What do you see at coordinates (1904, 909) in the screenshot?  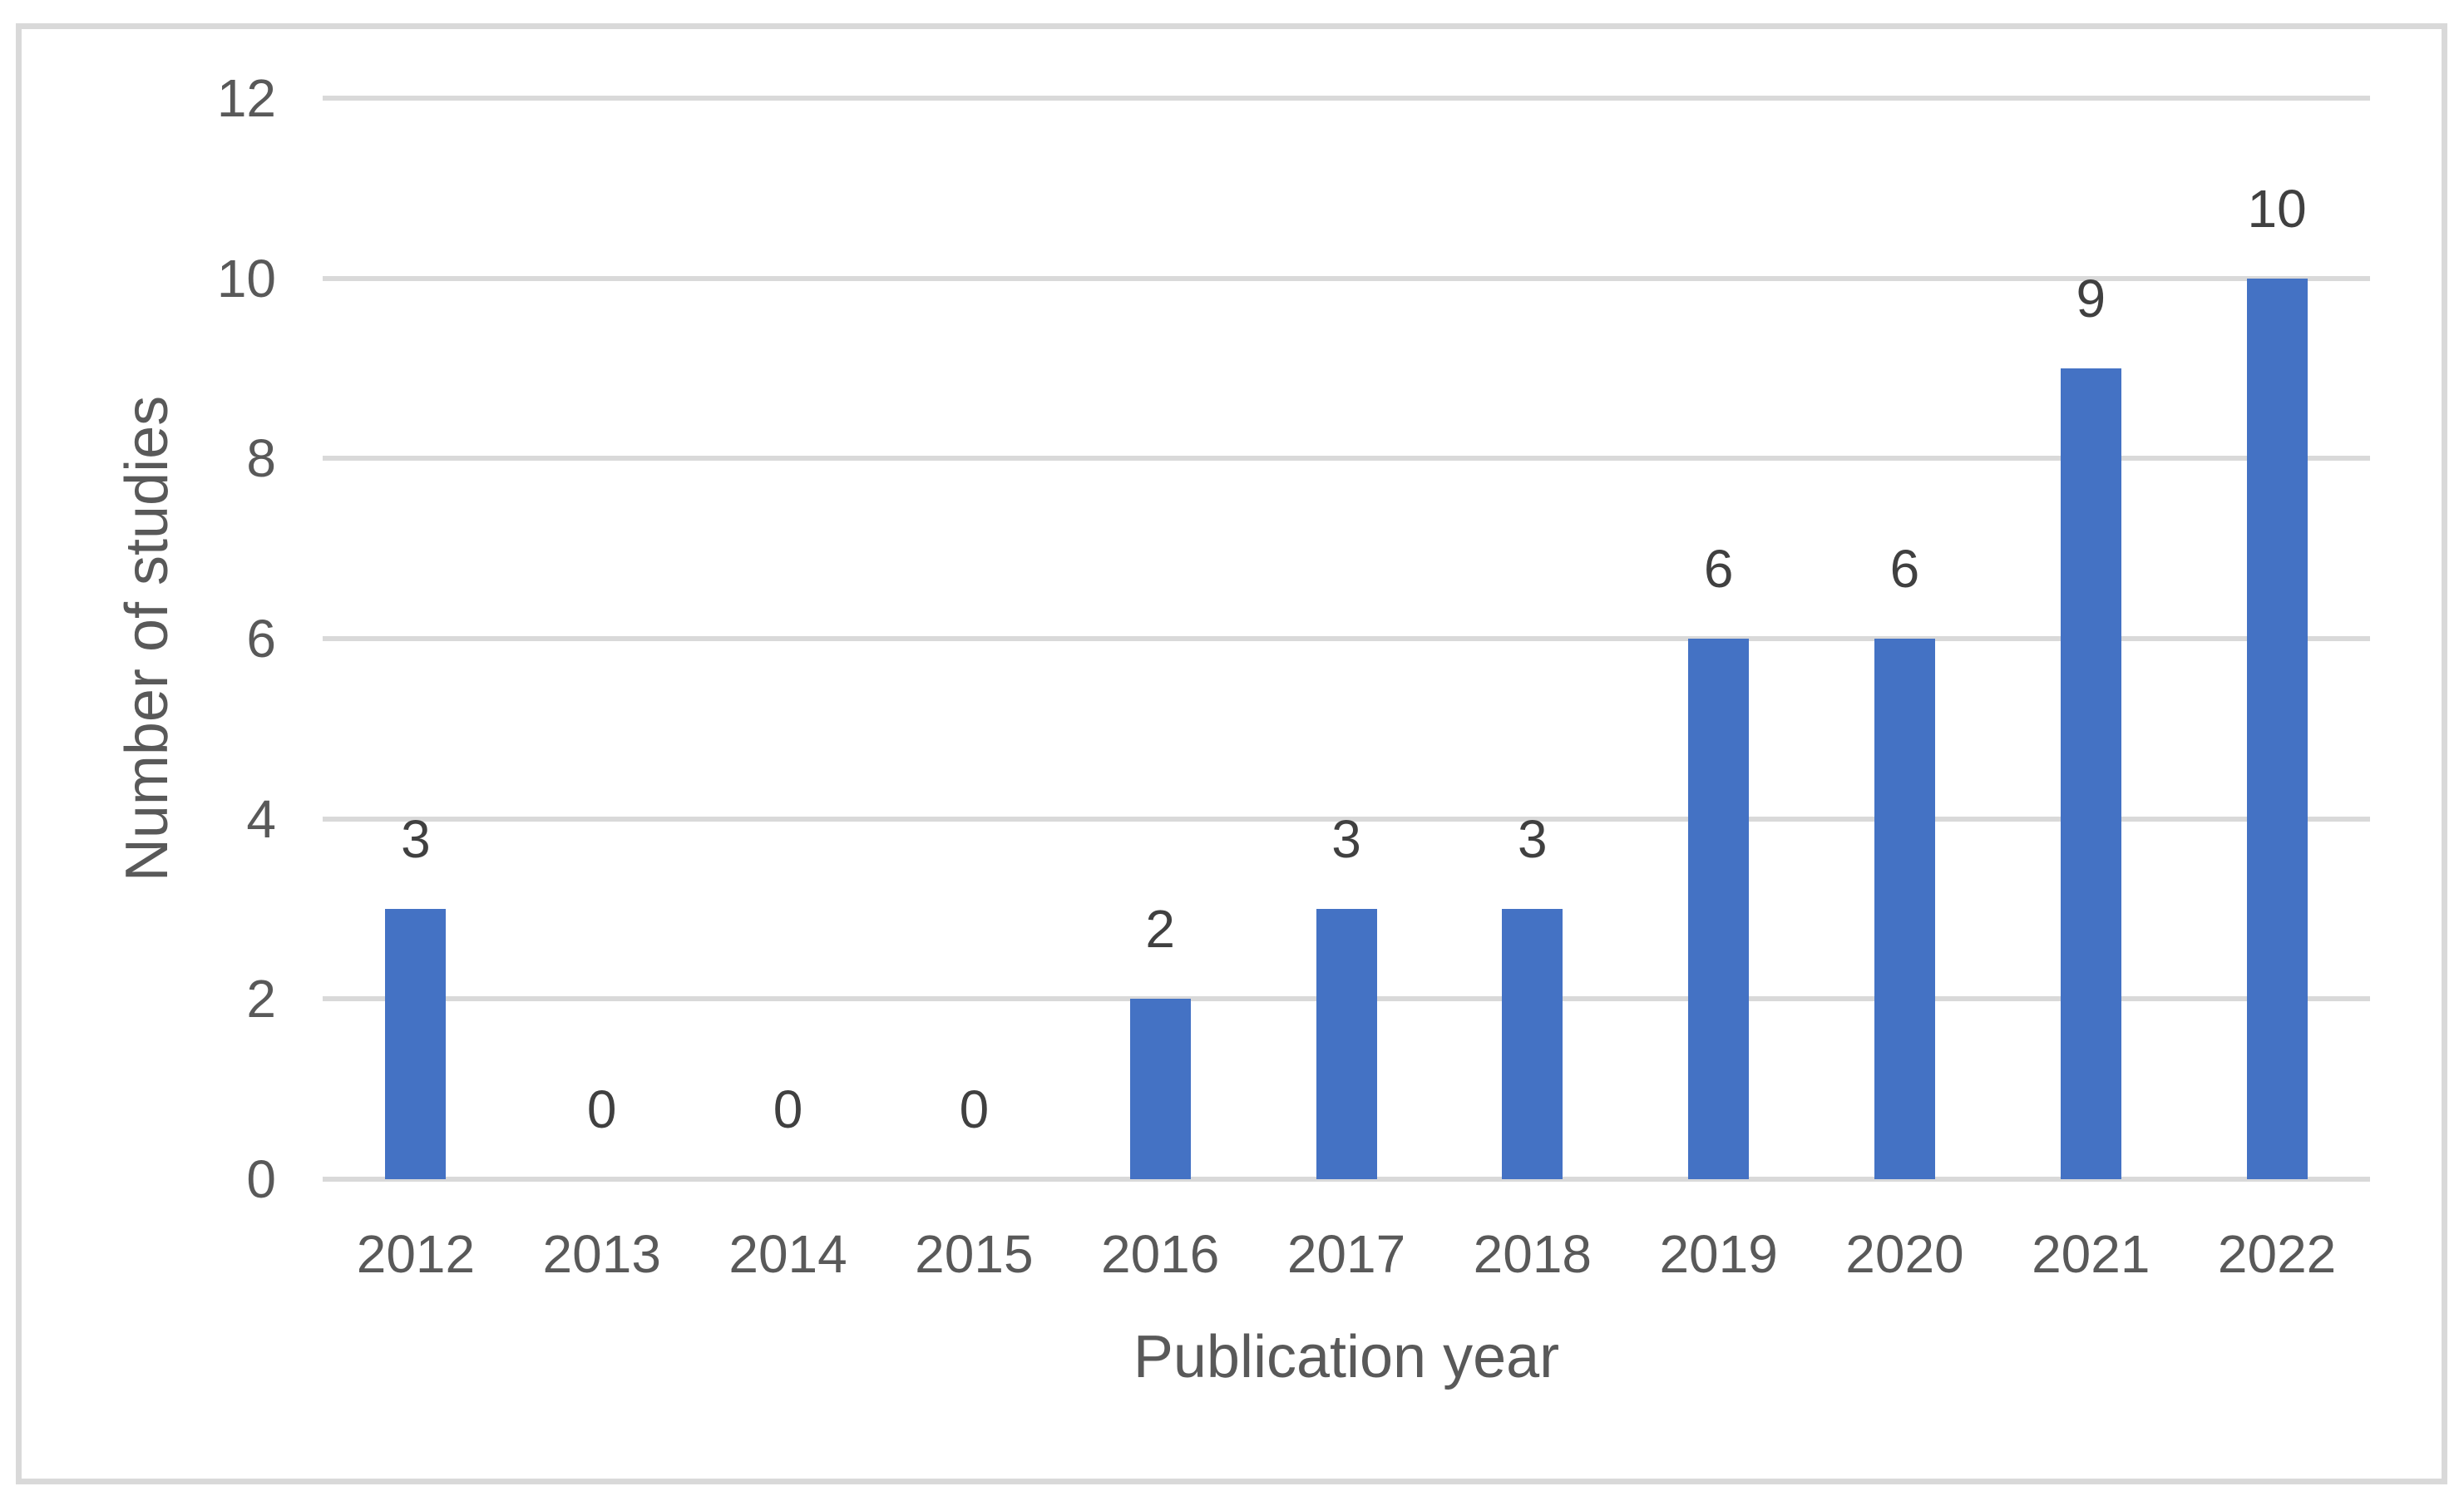 I see `bar-2020` at bounding box center [1904, 909].